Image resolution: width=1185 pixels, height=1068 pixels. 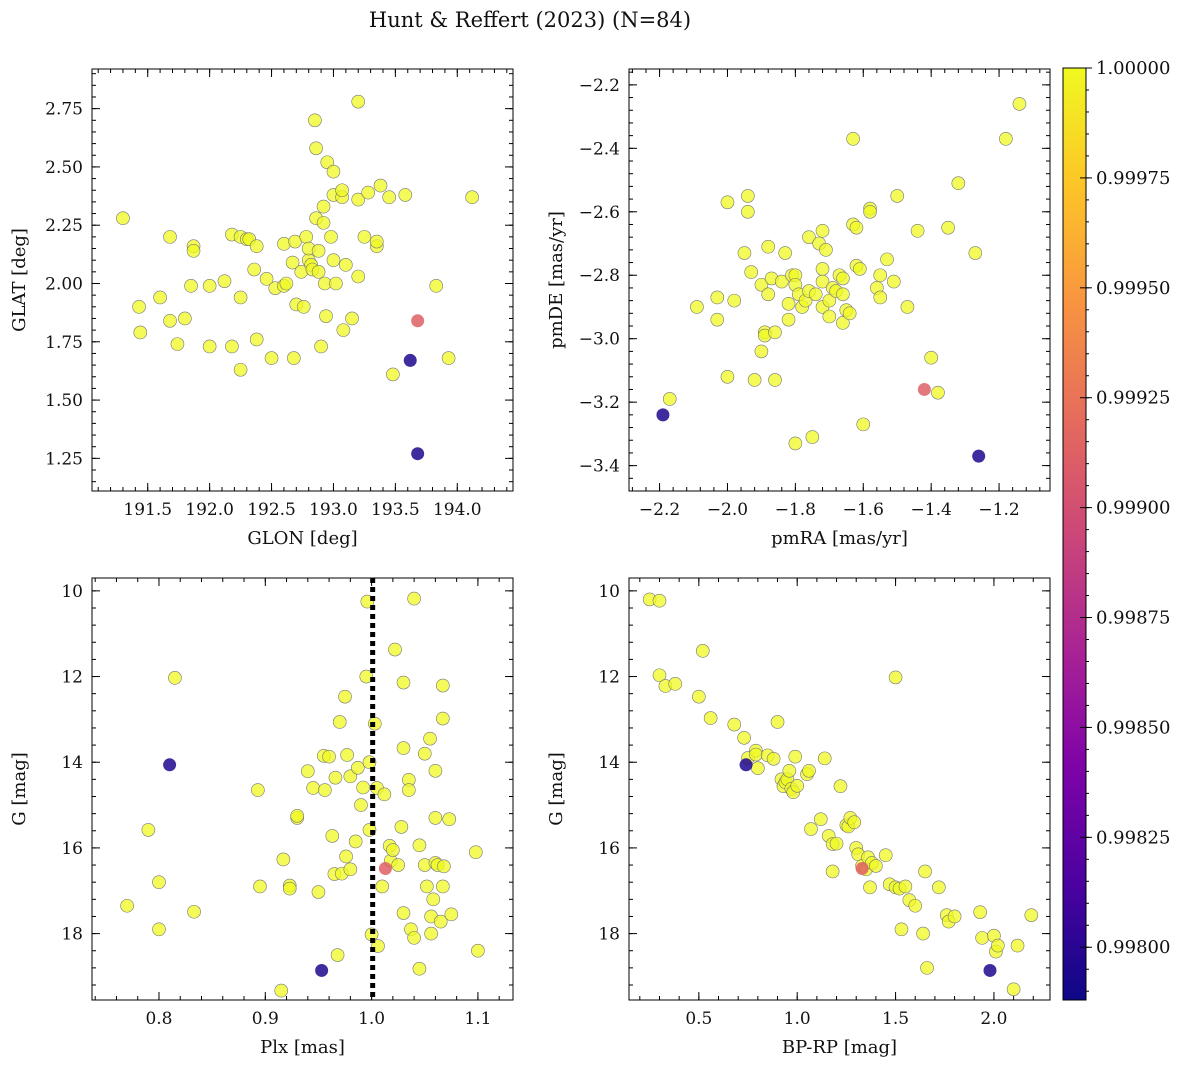 I want to click on axes-frame, so click(x=302, y=280).